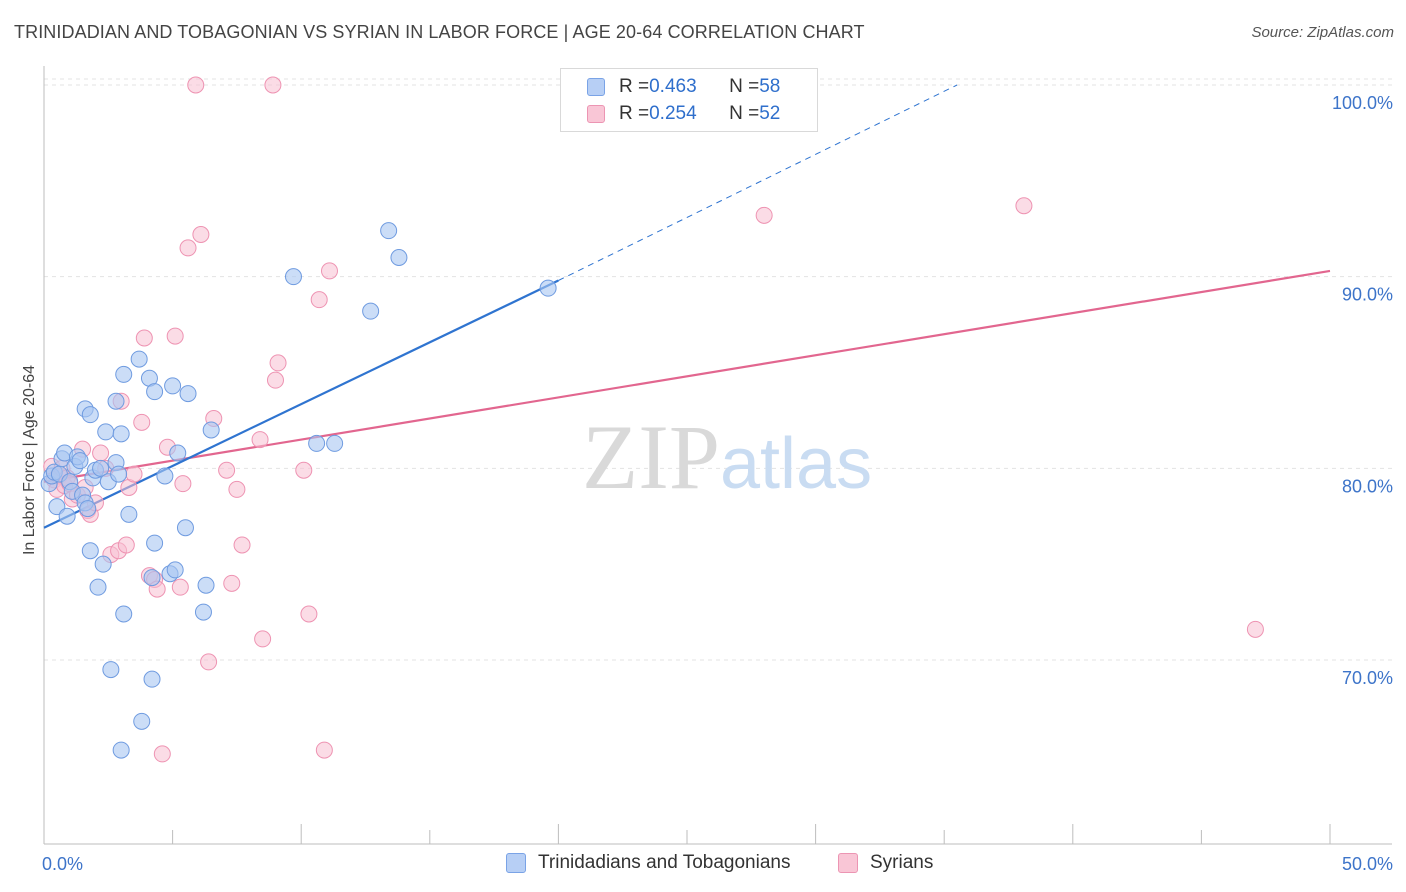 This screenshot has height=892, width=1406. What do you see at coordinates (1322, 32) in the screenshot?
I see `source-label: Source: ZipAtlas.com` at bounding box center [1322, 32].